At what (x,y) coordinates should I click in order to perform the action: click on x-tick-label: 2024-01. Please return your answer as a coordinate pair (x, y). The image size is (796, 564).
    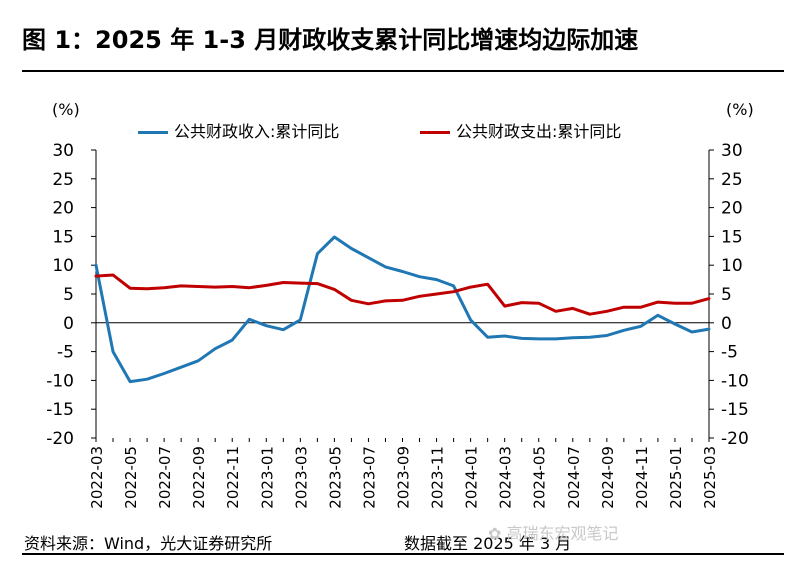
    Looking at the image, I should click on (472, 477).